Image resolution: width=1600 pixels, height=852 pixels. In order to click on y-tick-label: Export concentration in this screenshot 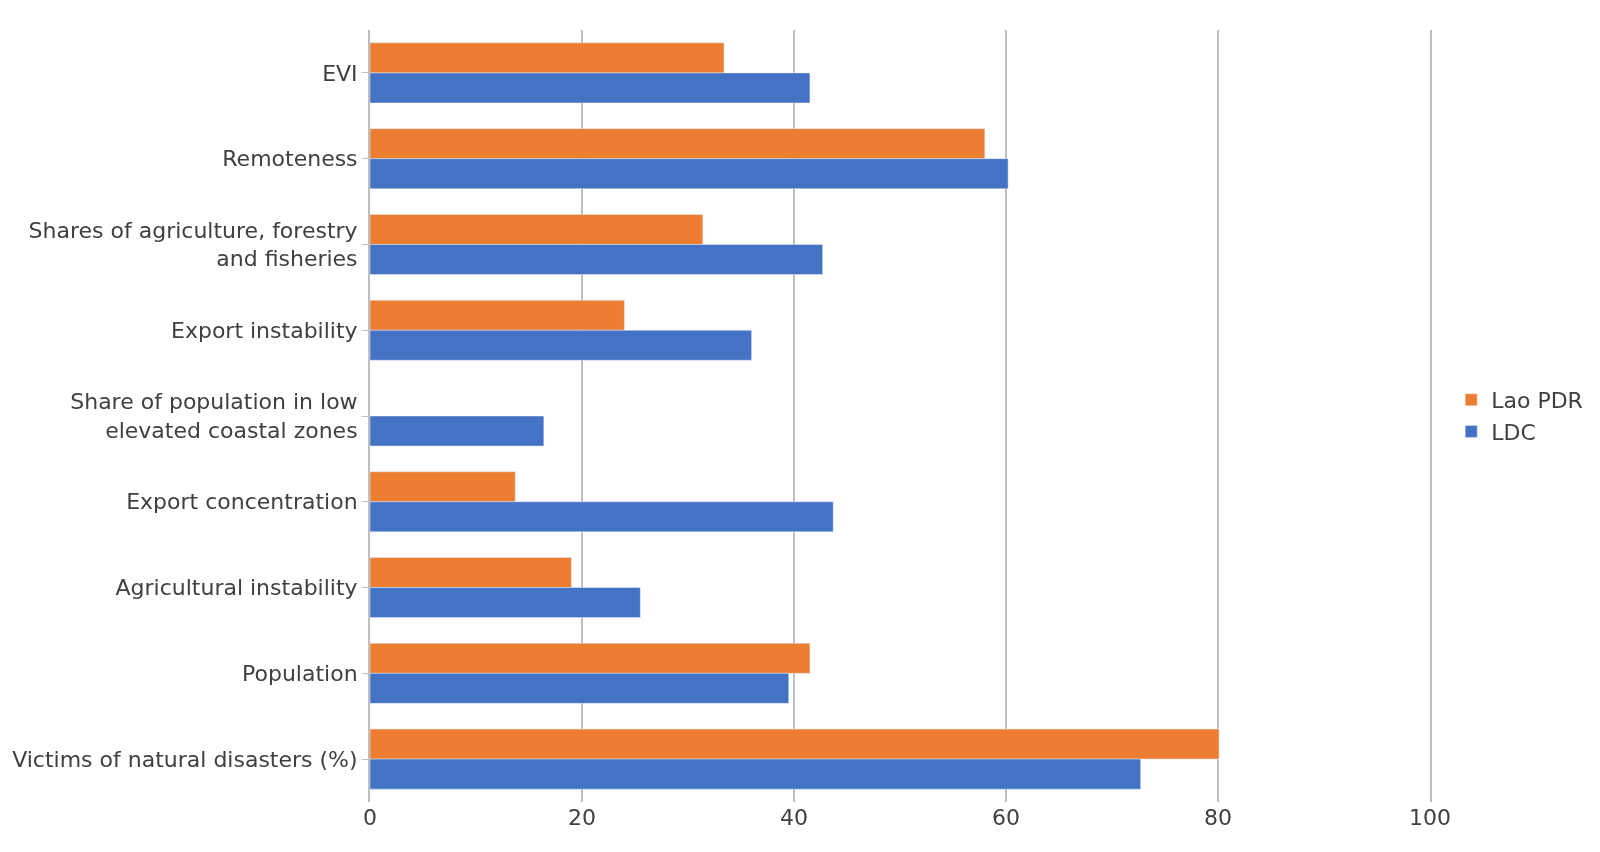, I will do `click(242, 502)`.